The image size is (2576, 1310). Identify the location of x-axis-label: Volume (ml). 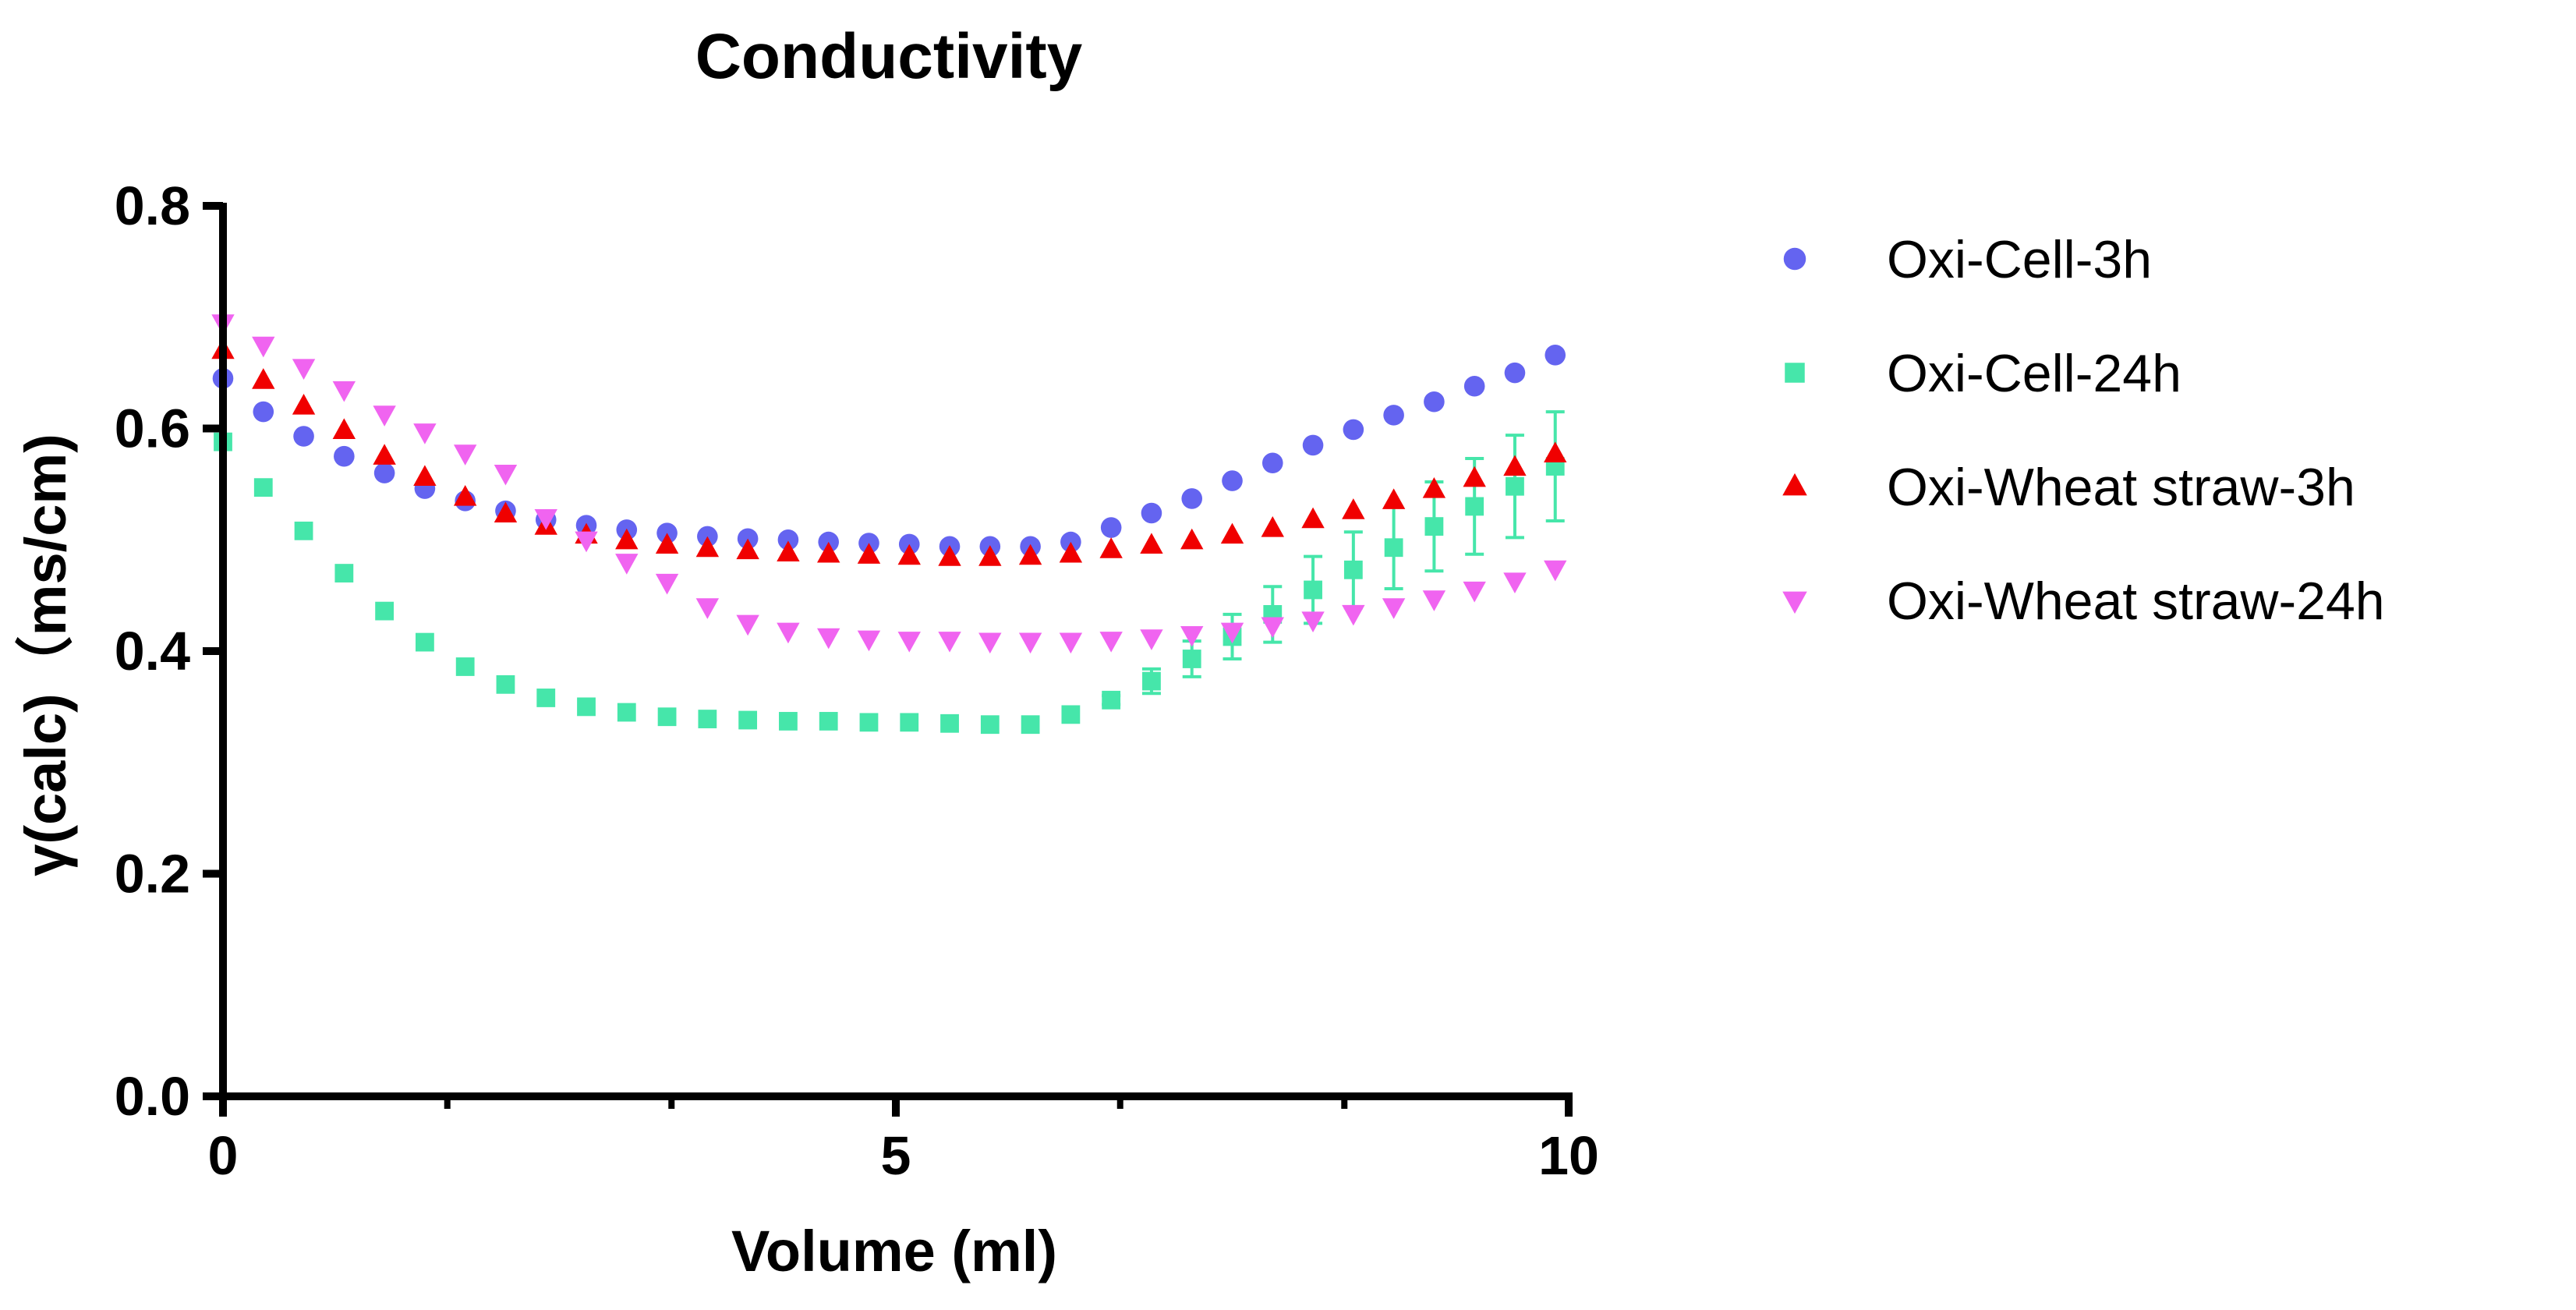
(894, 1251).